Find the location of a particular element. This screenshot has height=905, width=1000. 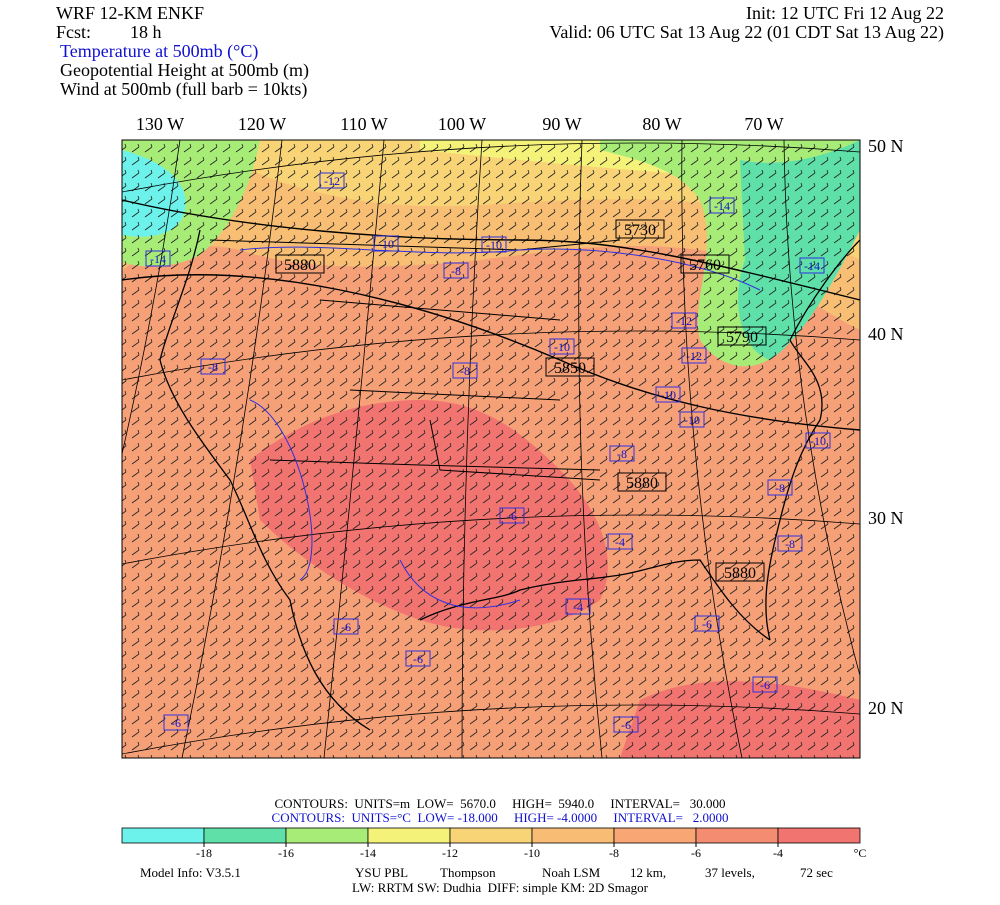

init-time: Init: 12 UTC Fri 12 Aug 22 is located at coordinates (845, 13).